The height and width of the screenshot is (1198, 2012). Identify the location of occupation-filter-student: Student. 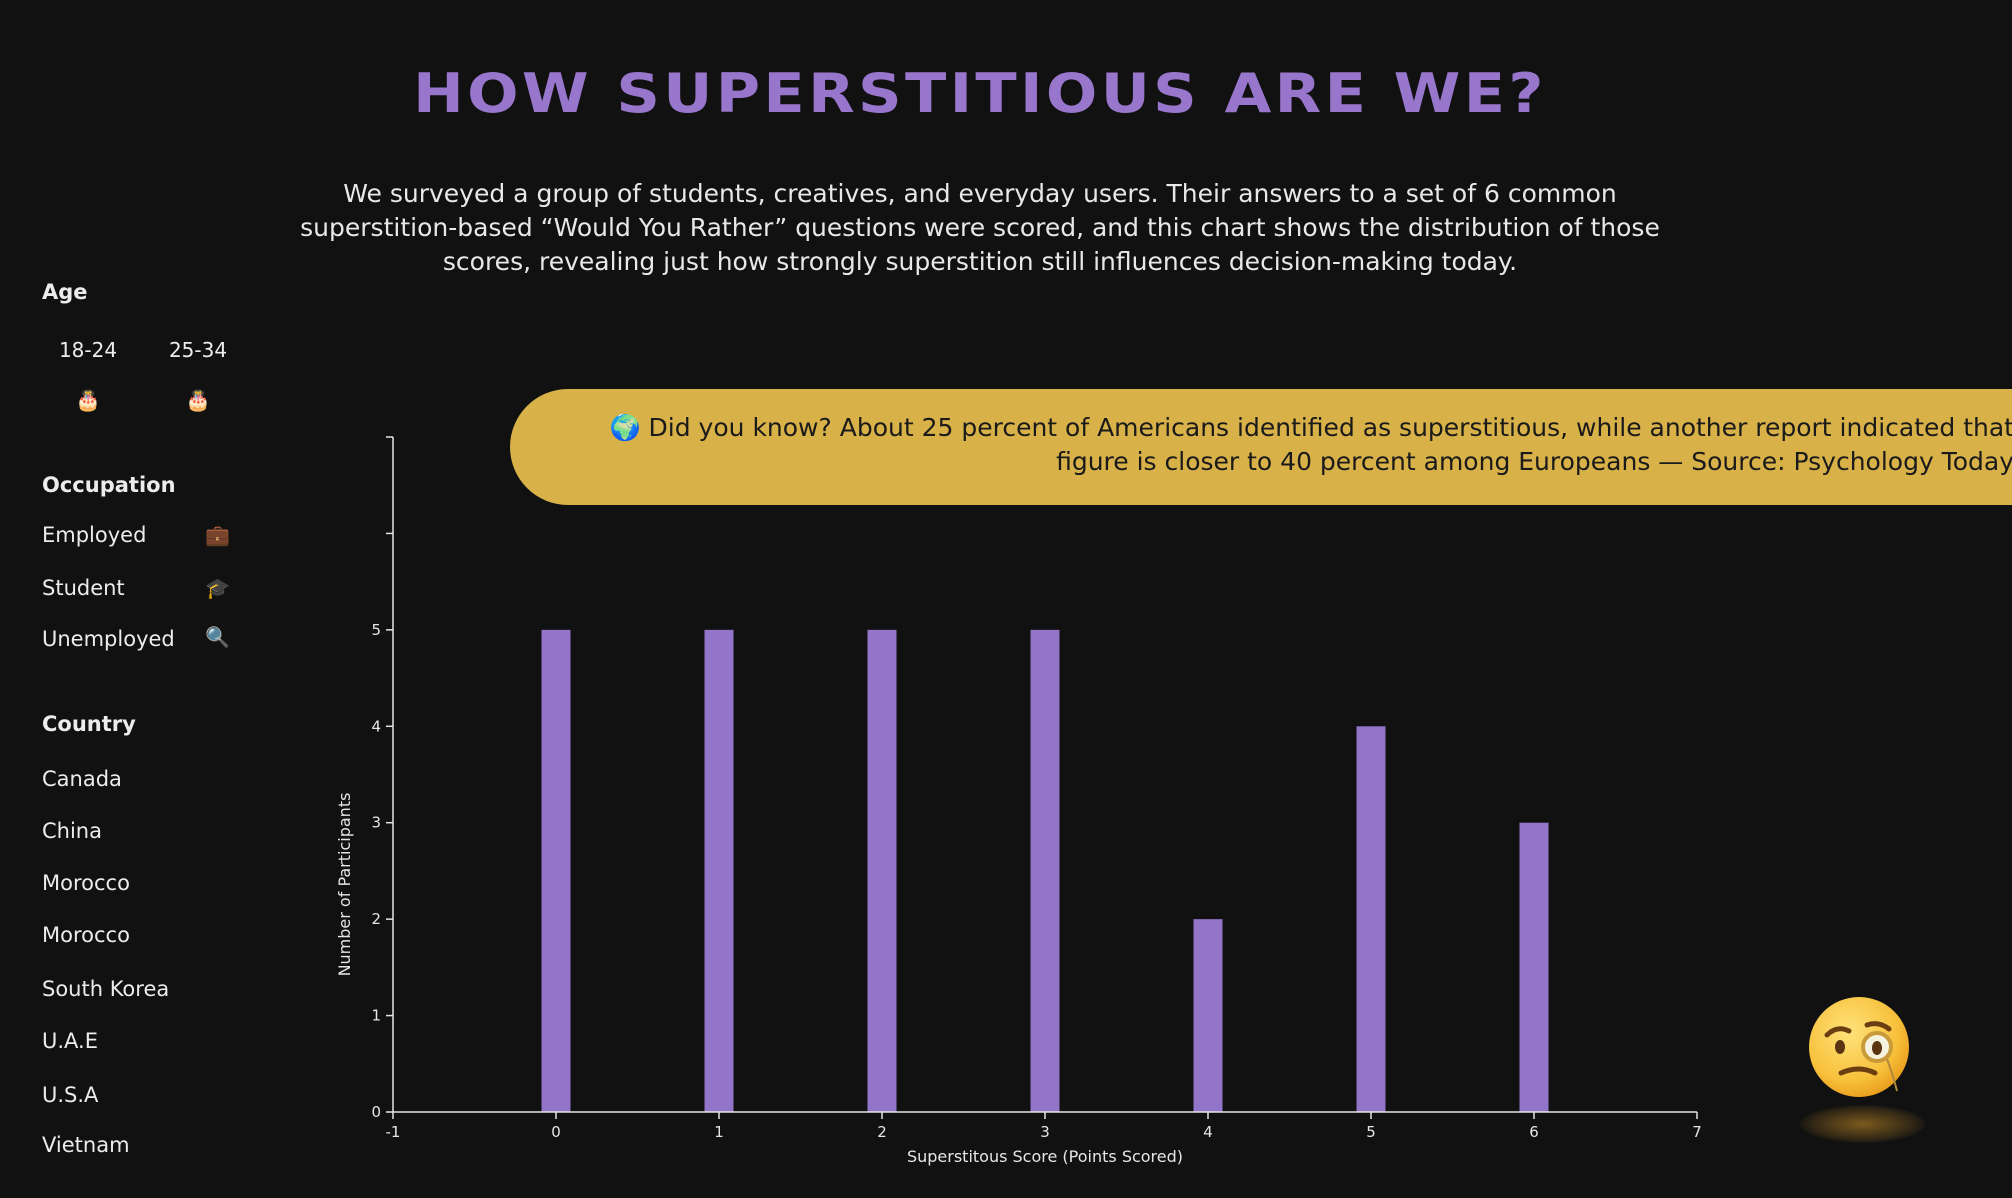
(83, 588).